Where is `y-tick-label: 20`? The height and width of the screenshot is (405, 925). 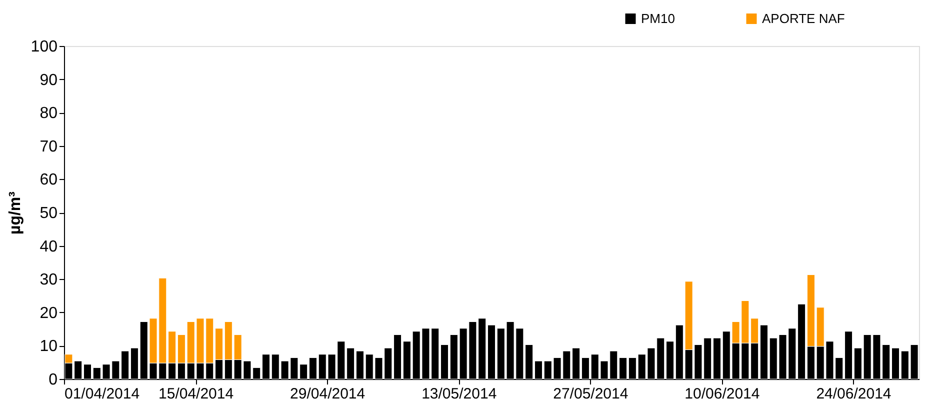 y-tick-label: 20 is located at coordinates (49, 313).